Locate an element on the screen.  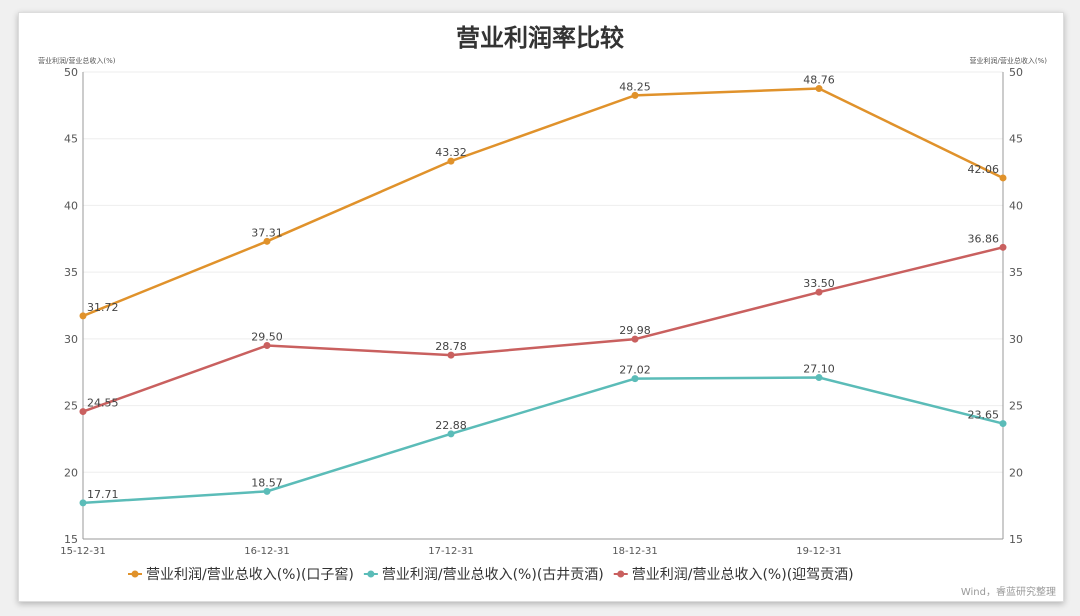
source-note: Wind，睿蓝研究整理 is located at coordinates (1008, 592).